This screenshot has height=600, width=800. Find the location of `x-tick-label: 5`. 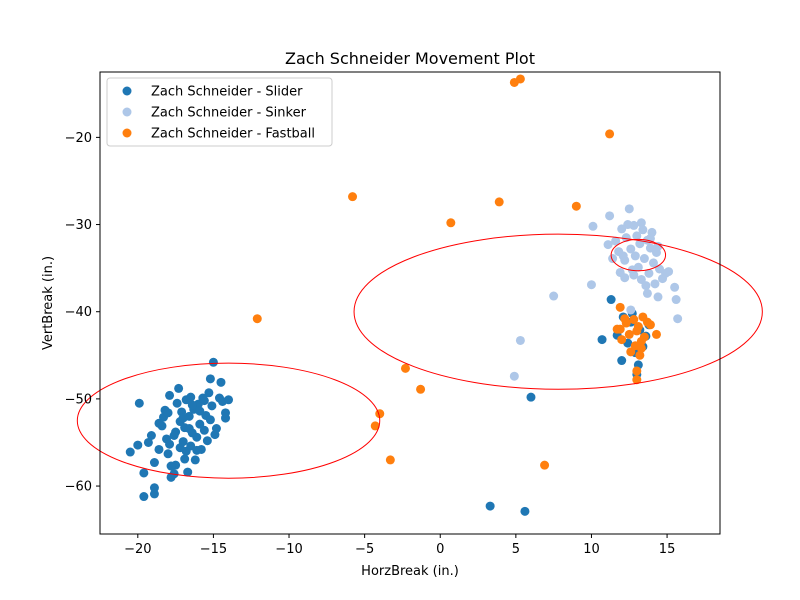

x-tick-label: 5 is located at coordinates (516, 549).